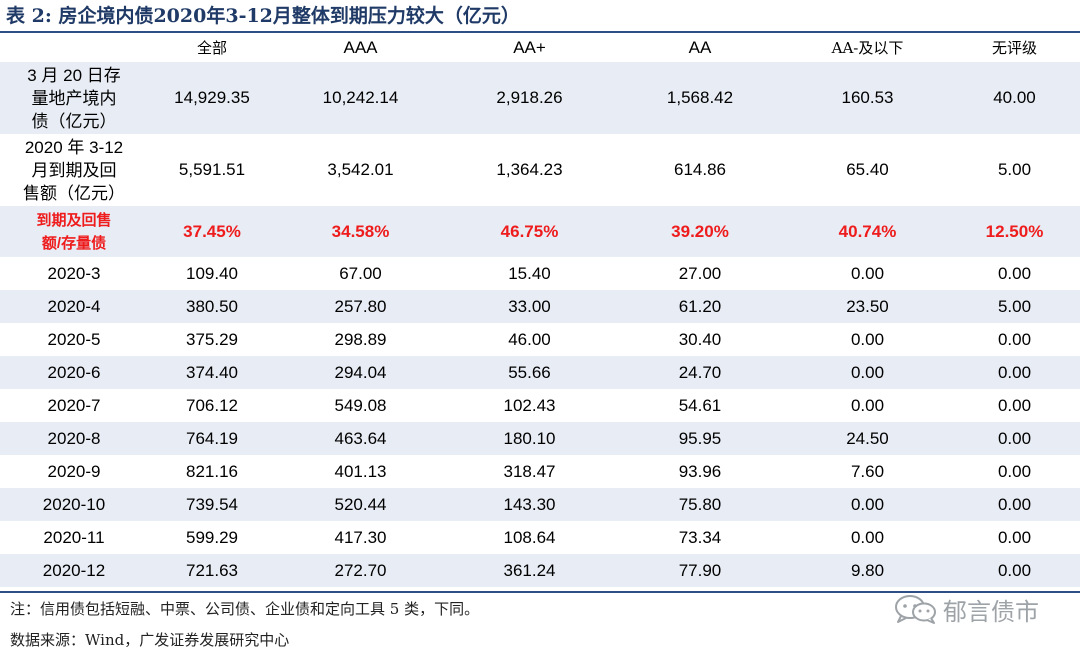 The height and width of the screenshot is (653, 1080). I want to click on row-label: 2020-7, so click(74, 405).